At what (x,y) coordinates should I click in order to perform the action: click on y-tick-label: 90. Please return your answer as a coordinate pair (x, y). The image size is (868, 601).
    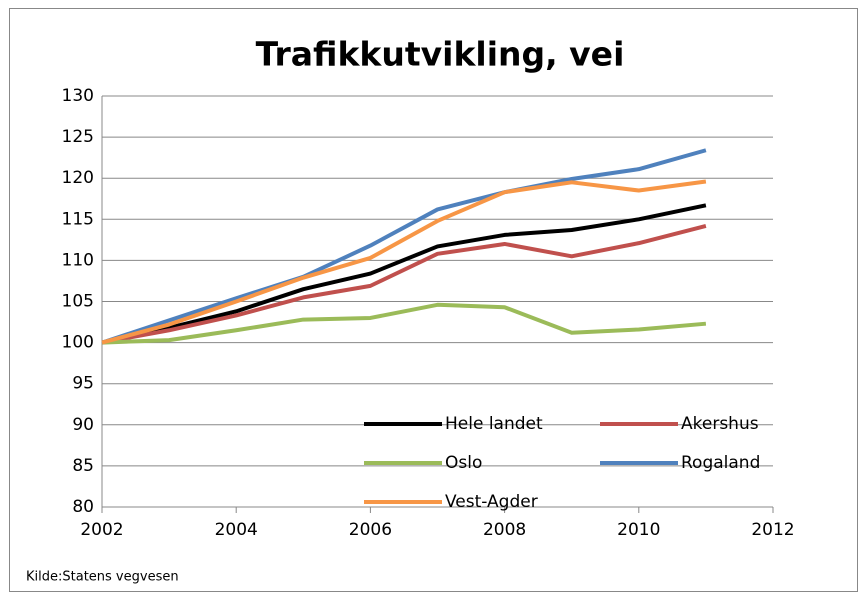
    Looking at the image, I should click on (83, 425).